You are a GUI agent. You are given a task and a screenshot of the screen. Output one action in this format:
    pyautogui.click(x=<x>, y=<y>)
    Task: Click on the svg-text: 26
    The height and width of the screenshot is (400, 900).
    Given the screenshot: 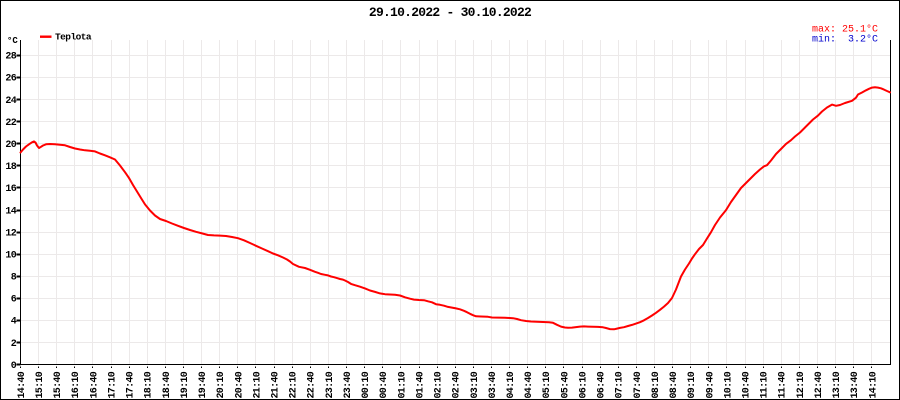 What is the action you would take?
    pyautogui.click(x=10, y=79)
    